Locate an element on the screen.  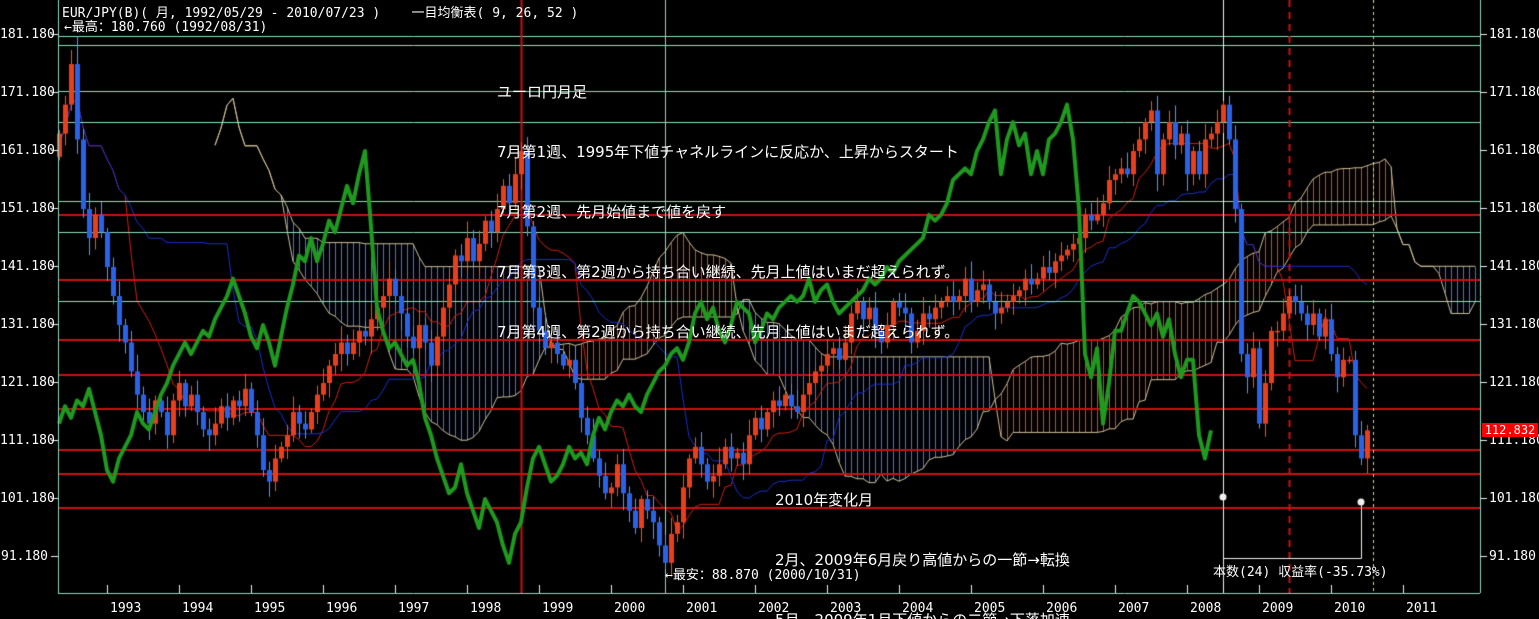
y-axis-label-left: 181.180 is located at coordinates (27, 34).